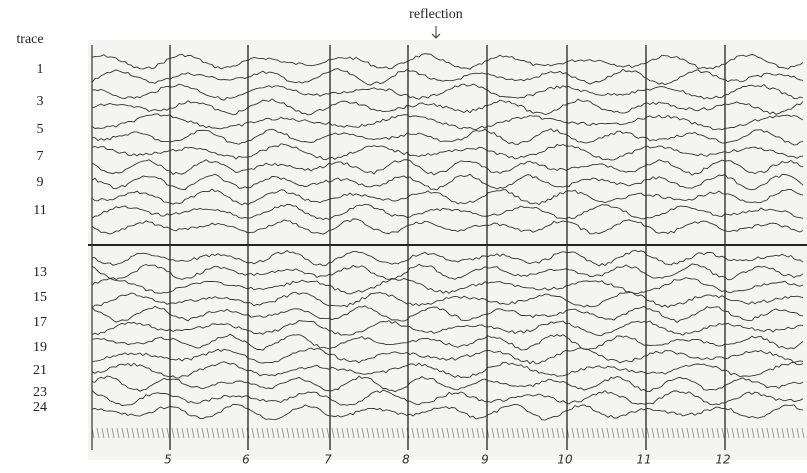  I want to click on trace-label: 9, so click(40, 182).